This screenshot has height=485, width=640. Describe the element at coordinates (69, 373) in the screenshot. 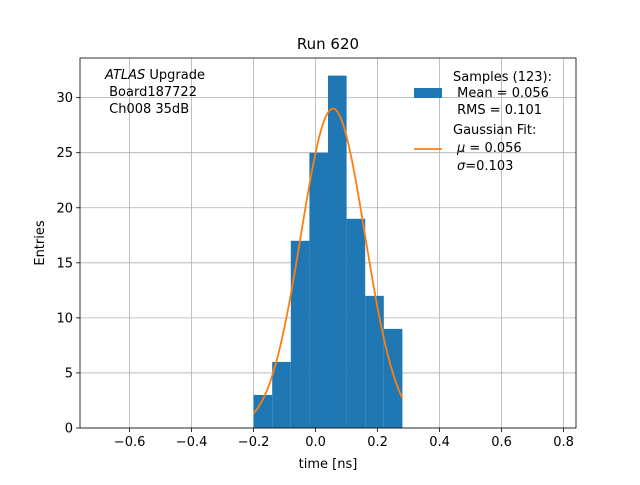

I see `y-tick-label: 5` at that location.